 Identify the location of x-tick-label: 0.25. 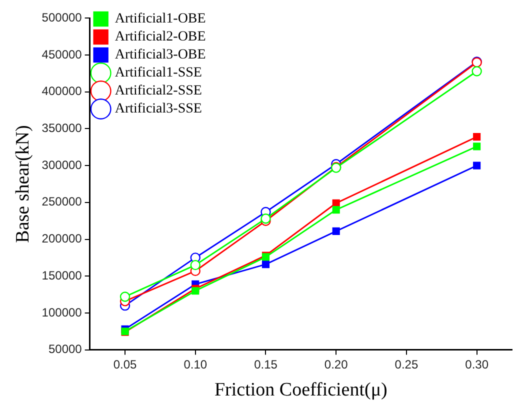
(406, 364).